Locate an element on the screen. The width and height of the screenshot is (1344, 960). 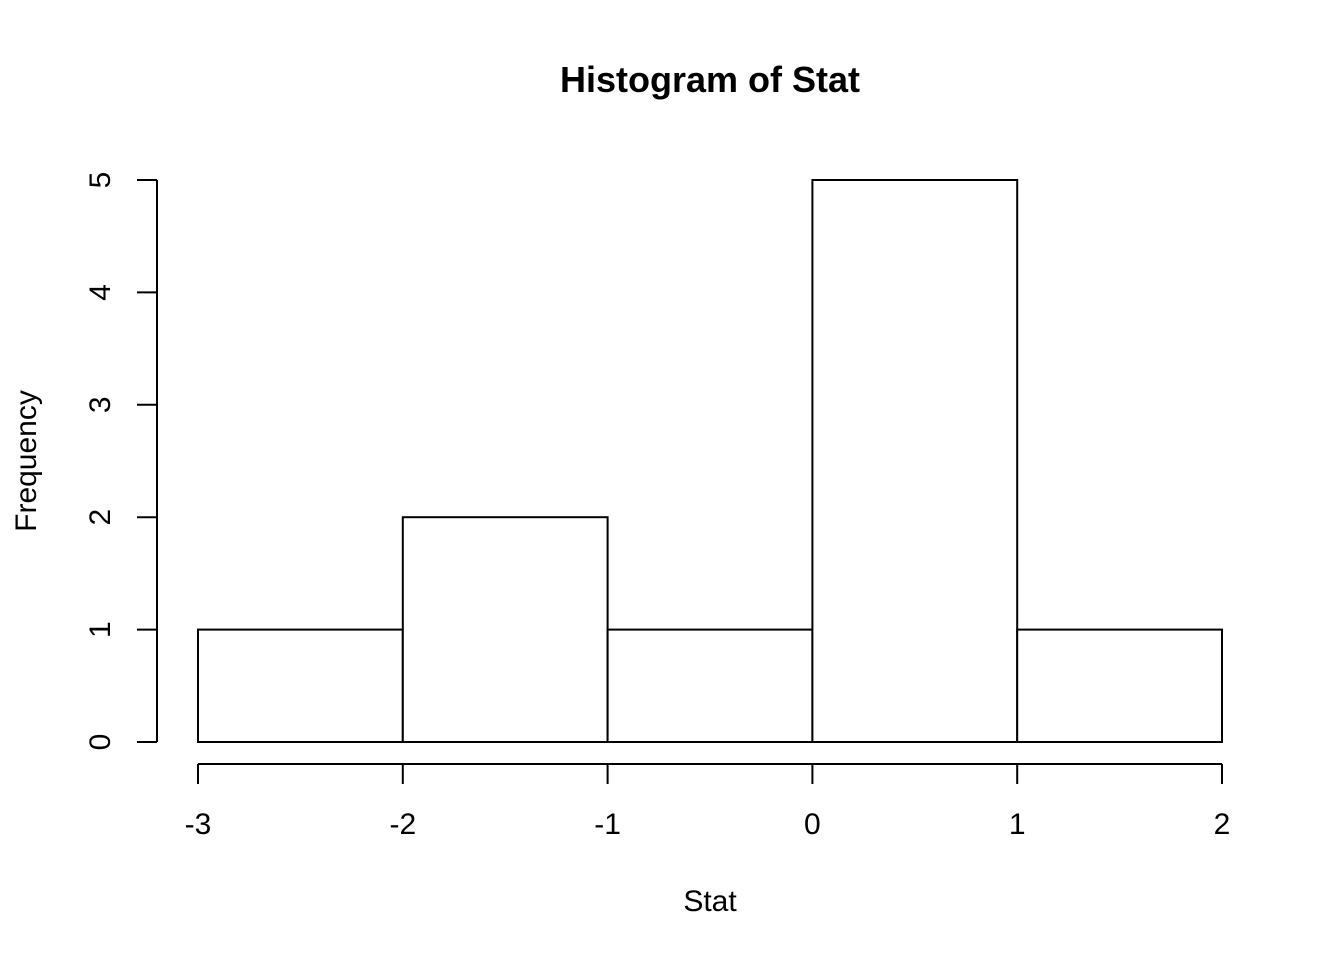
x-axis-label: Stat is located at coordinates (710, 901).